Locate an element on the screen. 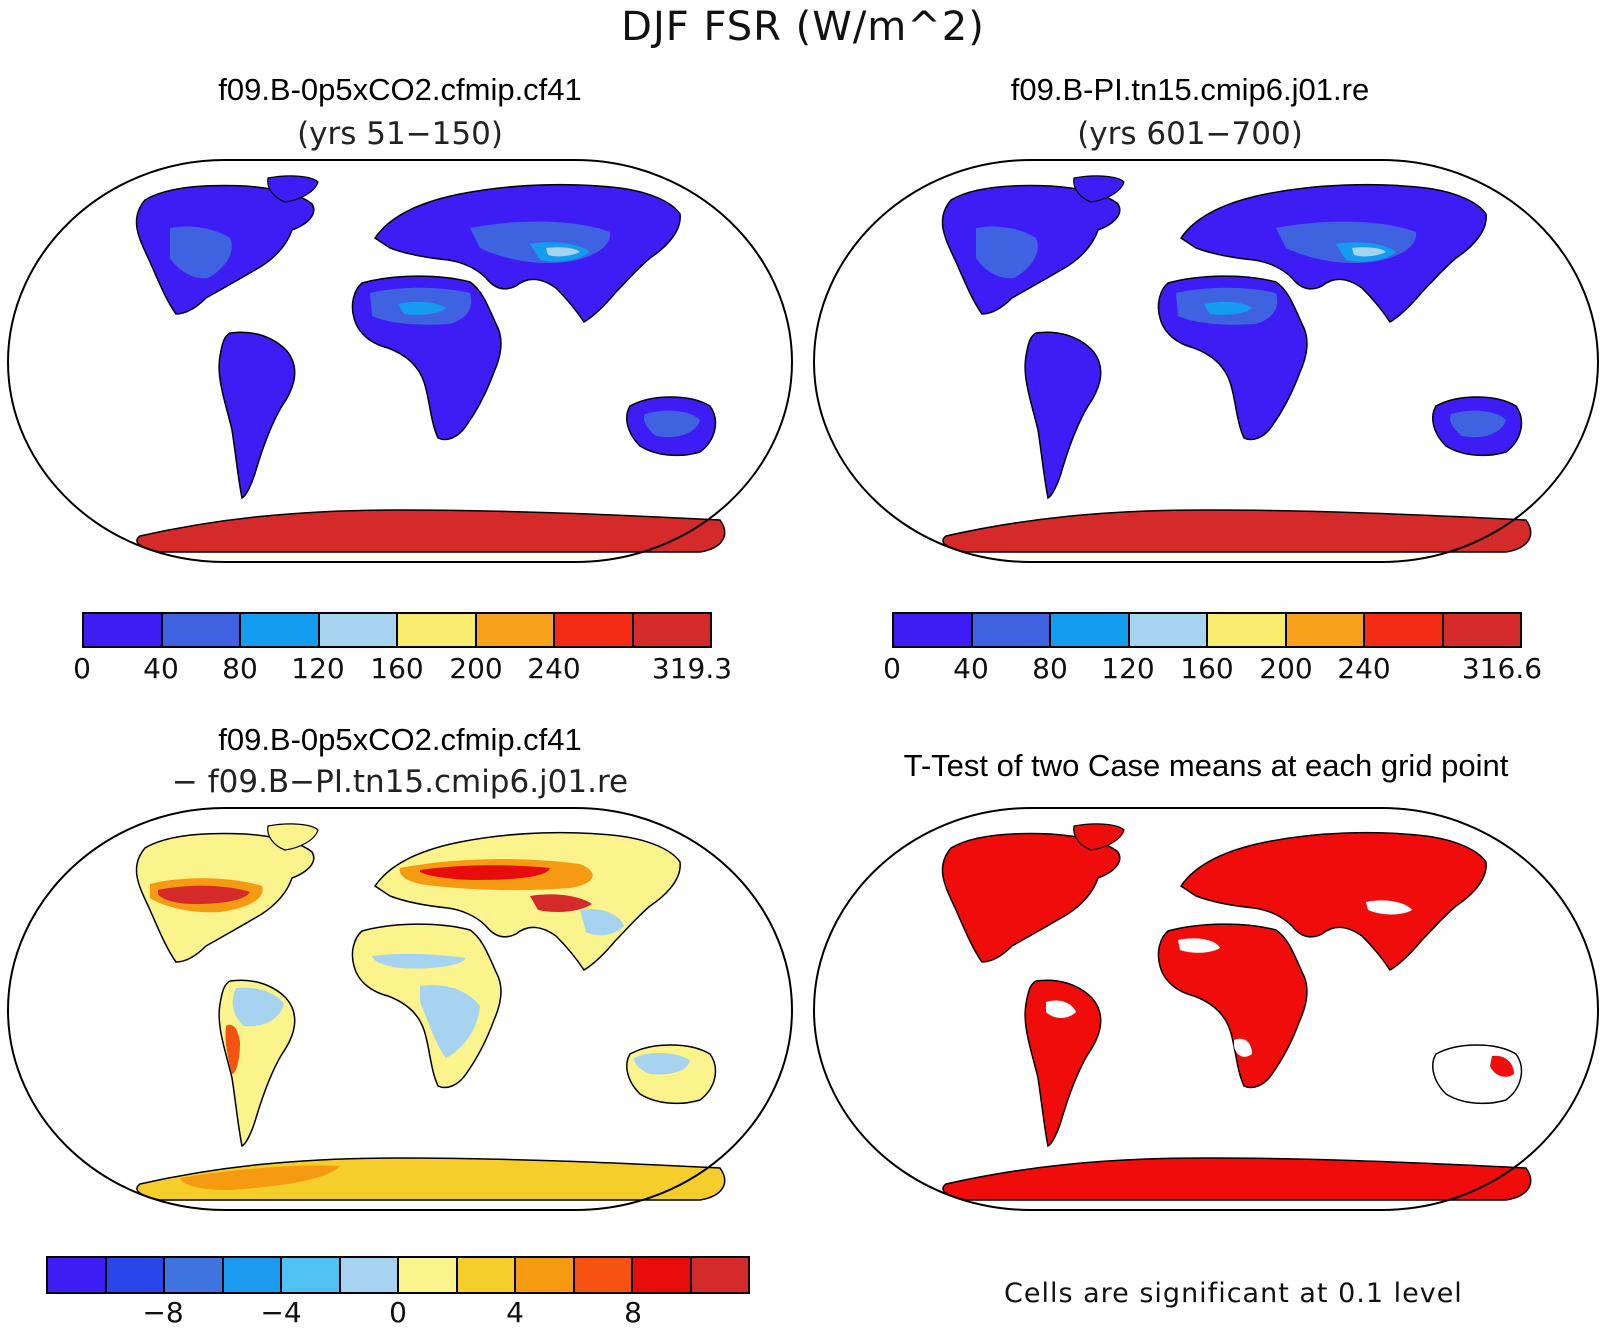 The image size is (1606, 1330). panel1-colorbar-label-6: 200 is located at coordinates (476, 668).